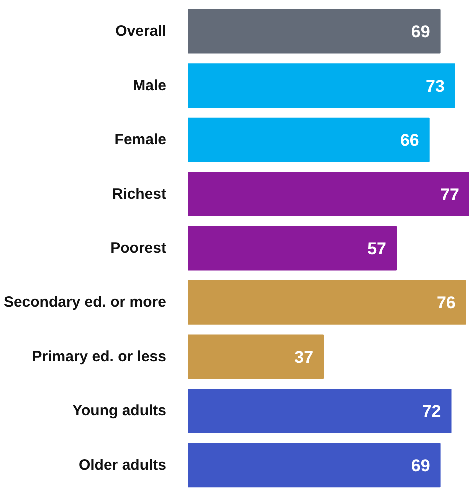 The width and height of the screenshot is (469, 496). I want to click on y-tick-label: Primary ed. or less, so click(99, 357).